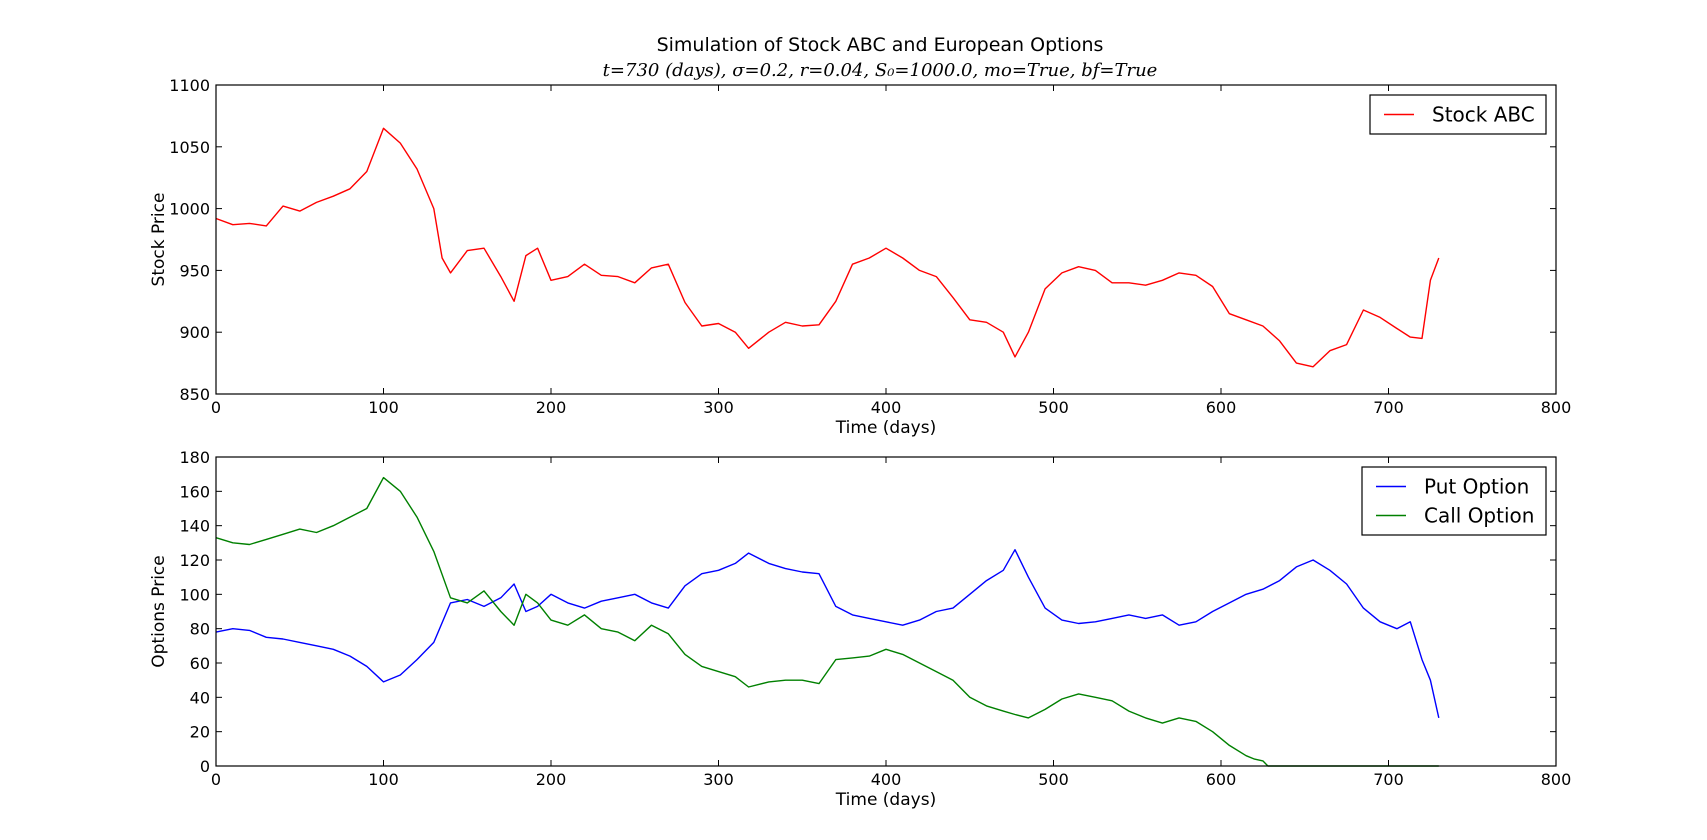 The width and height of the screenshot is (1707, 840). Describe the element at coordinates (205, 766) in the screenshot. I see `y-tick-label: 0` at that location.